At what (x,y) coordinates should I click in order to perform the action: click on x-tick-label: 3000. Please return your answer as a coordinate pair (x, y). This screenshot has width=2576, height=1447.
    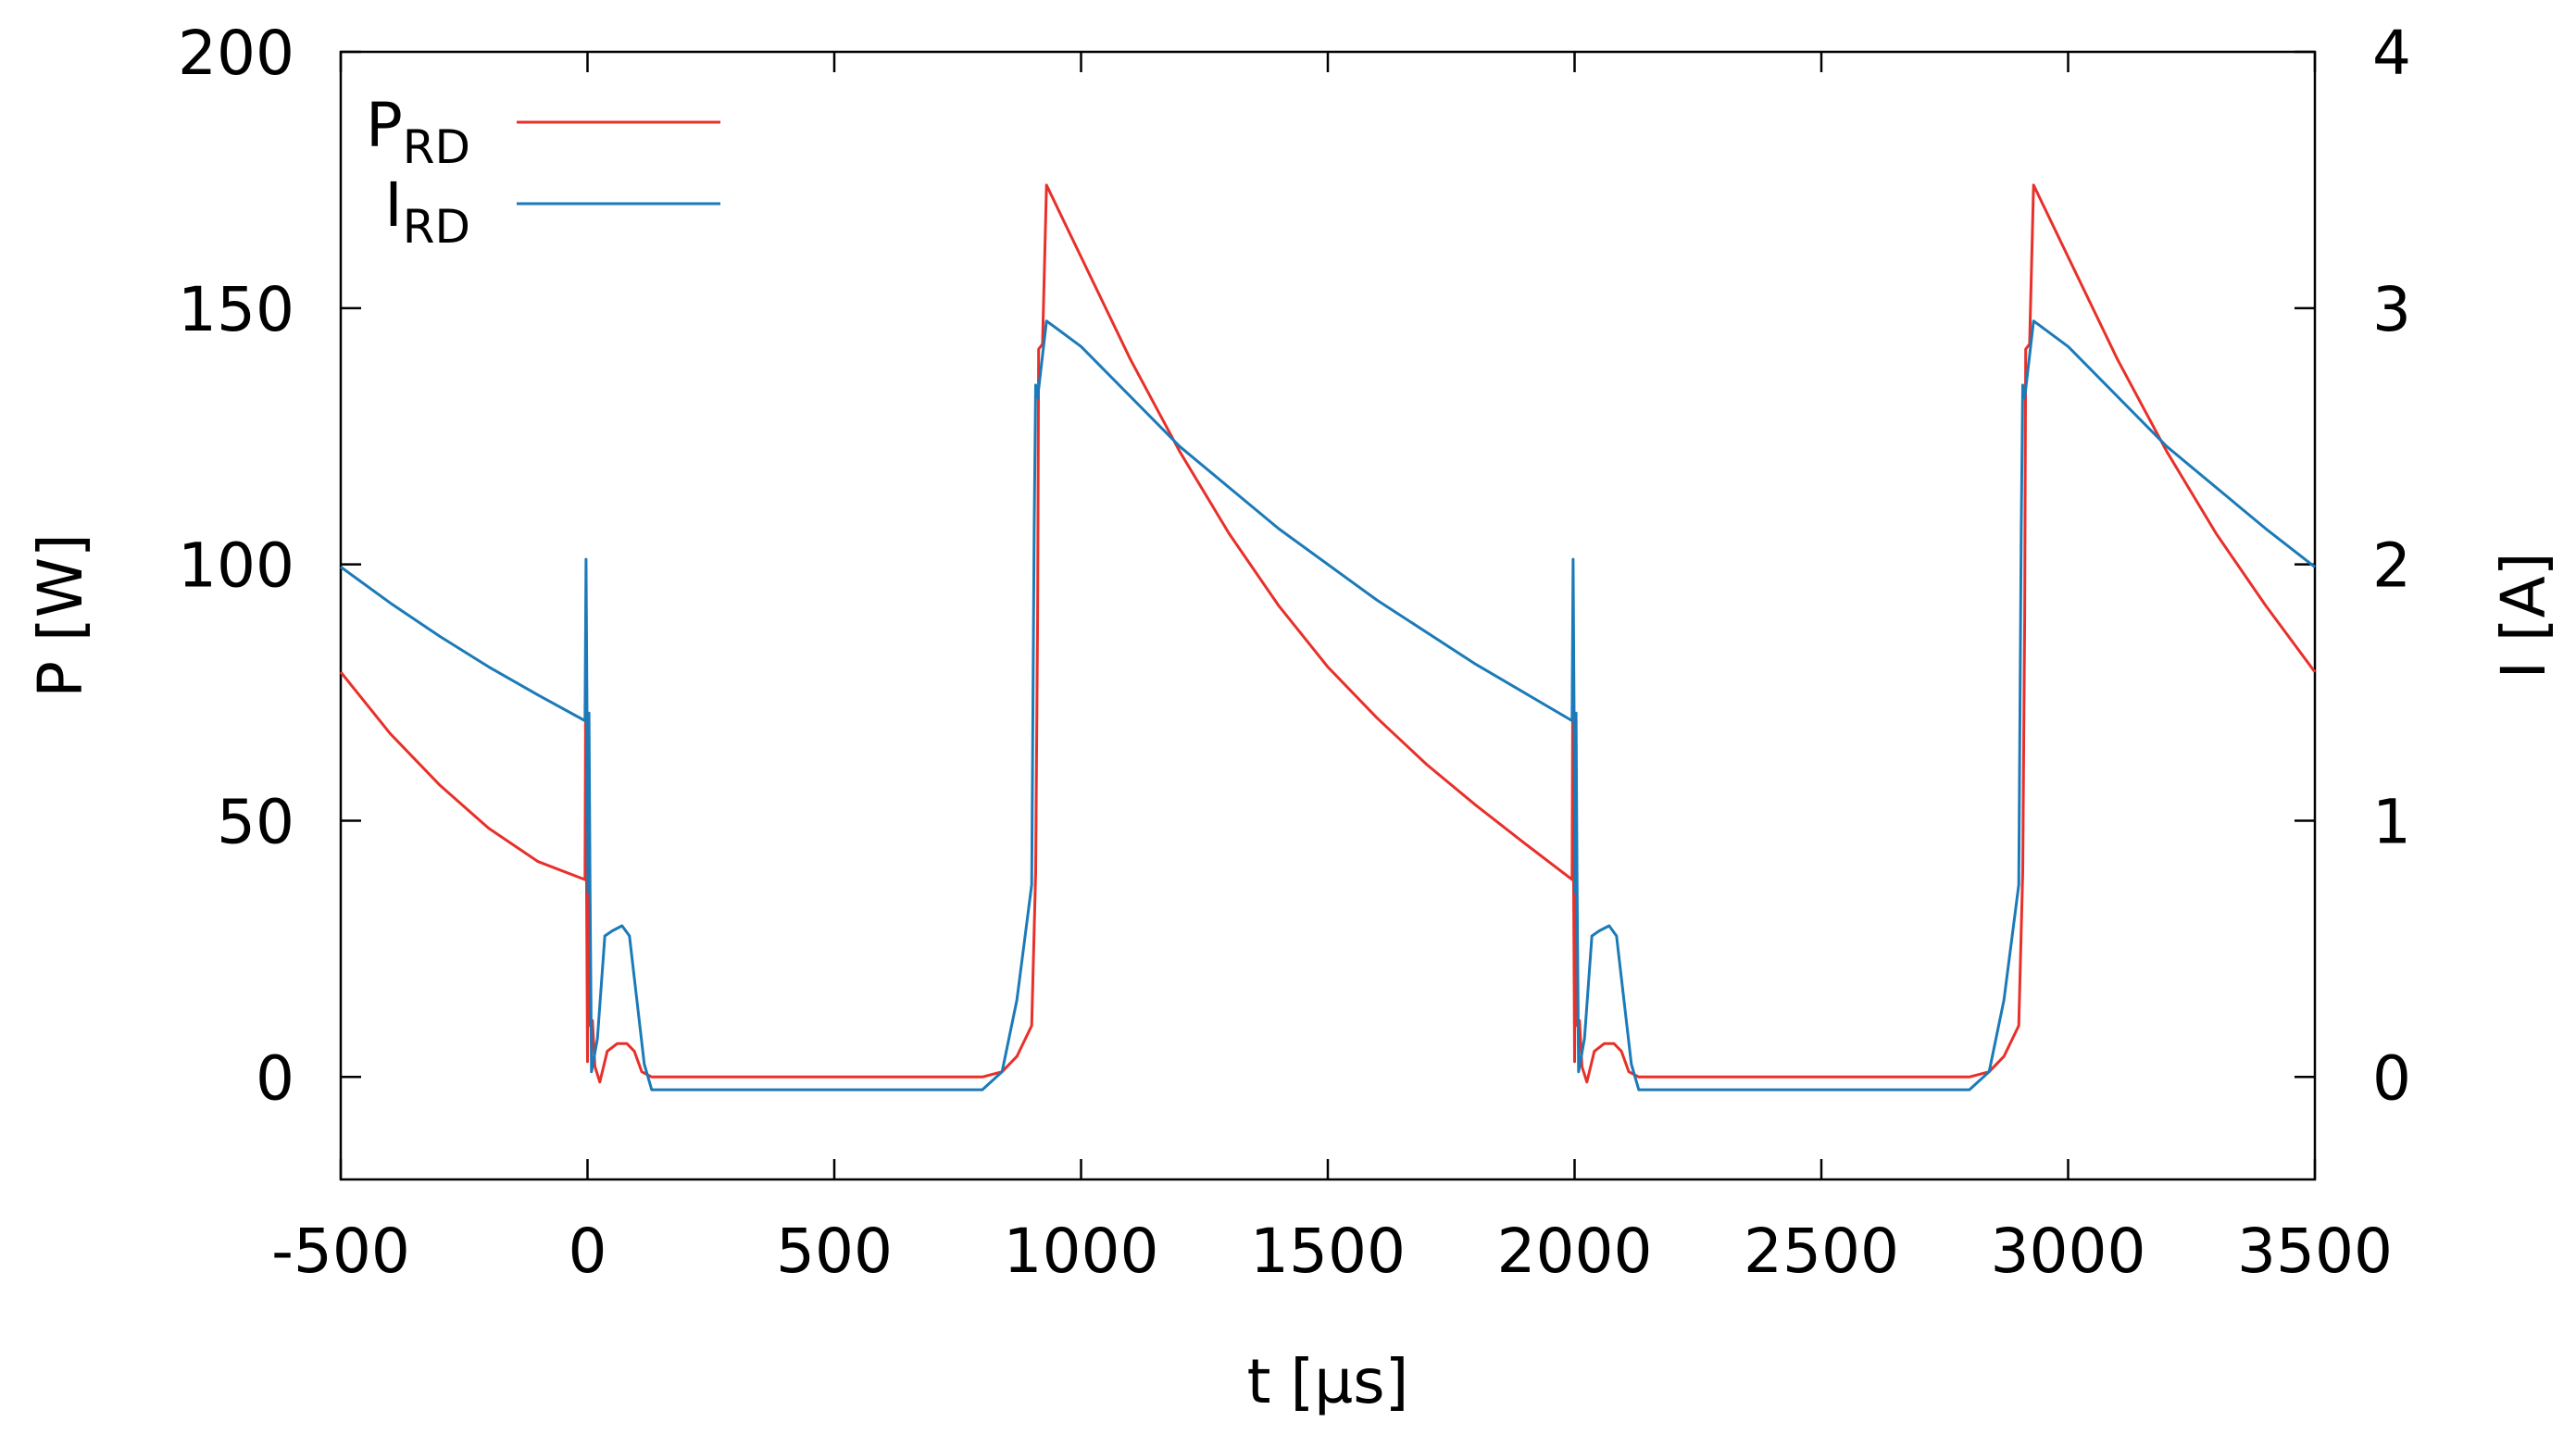
    Looking at the image, I should click on (2069, 1251).